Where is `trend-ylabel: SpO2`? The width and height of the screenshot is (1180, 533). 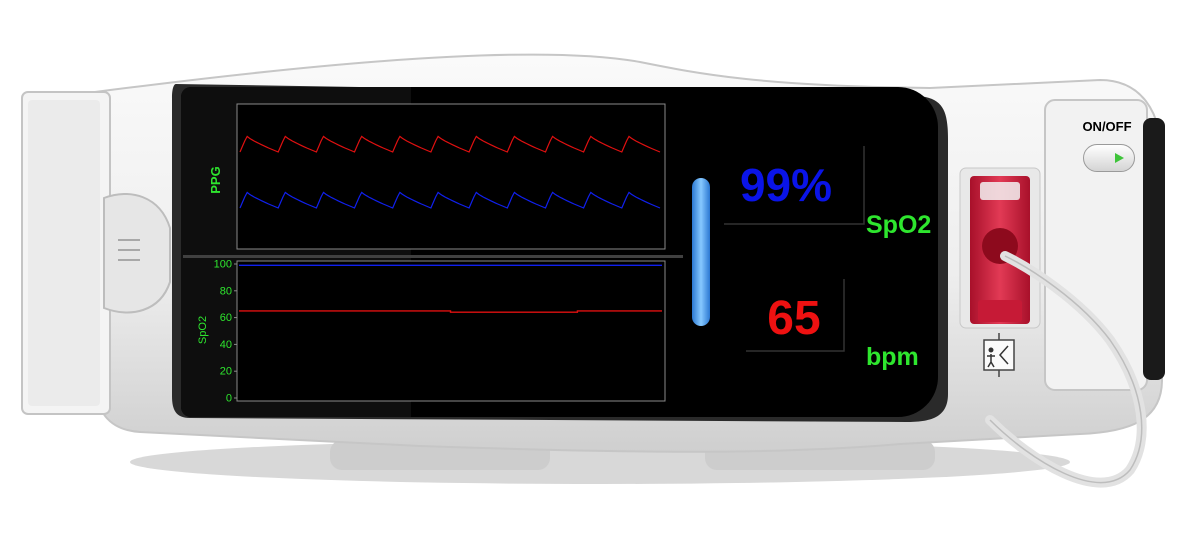 trend-ylabel: SpO2 is located at coordinates (203, 330).